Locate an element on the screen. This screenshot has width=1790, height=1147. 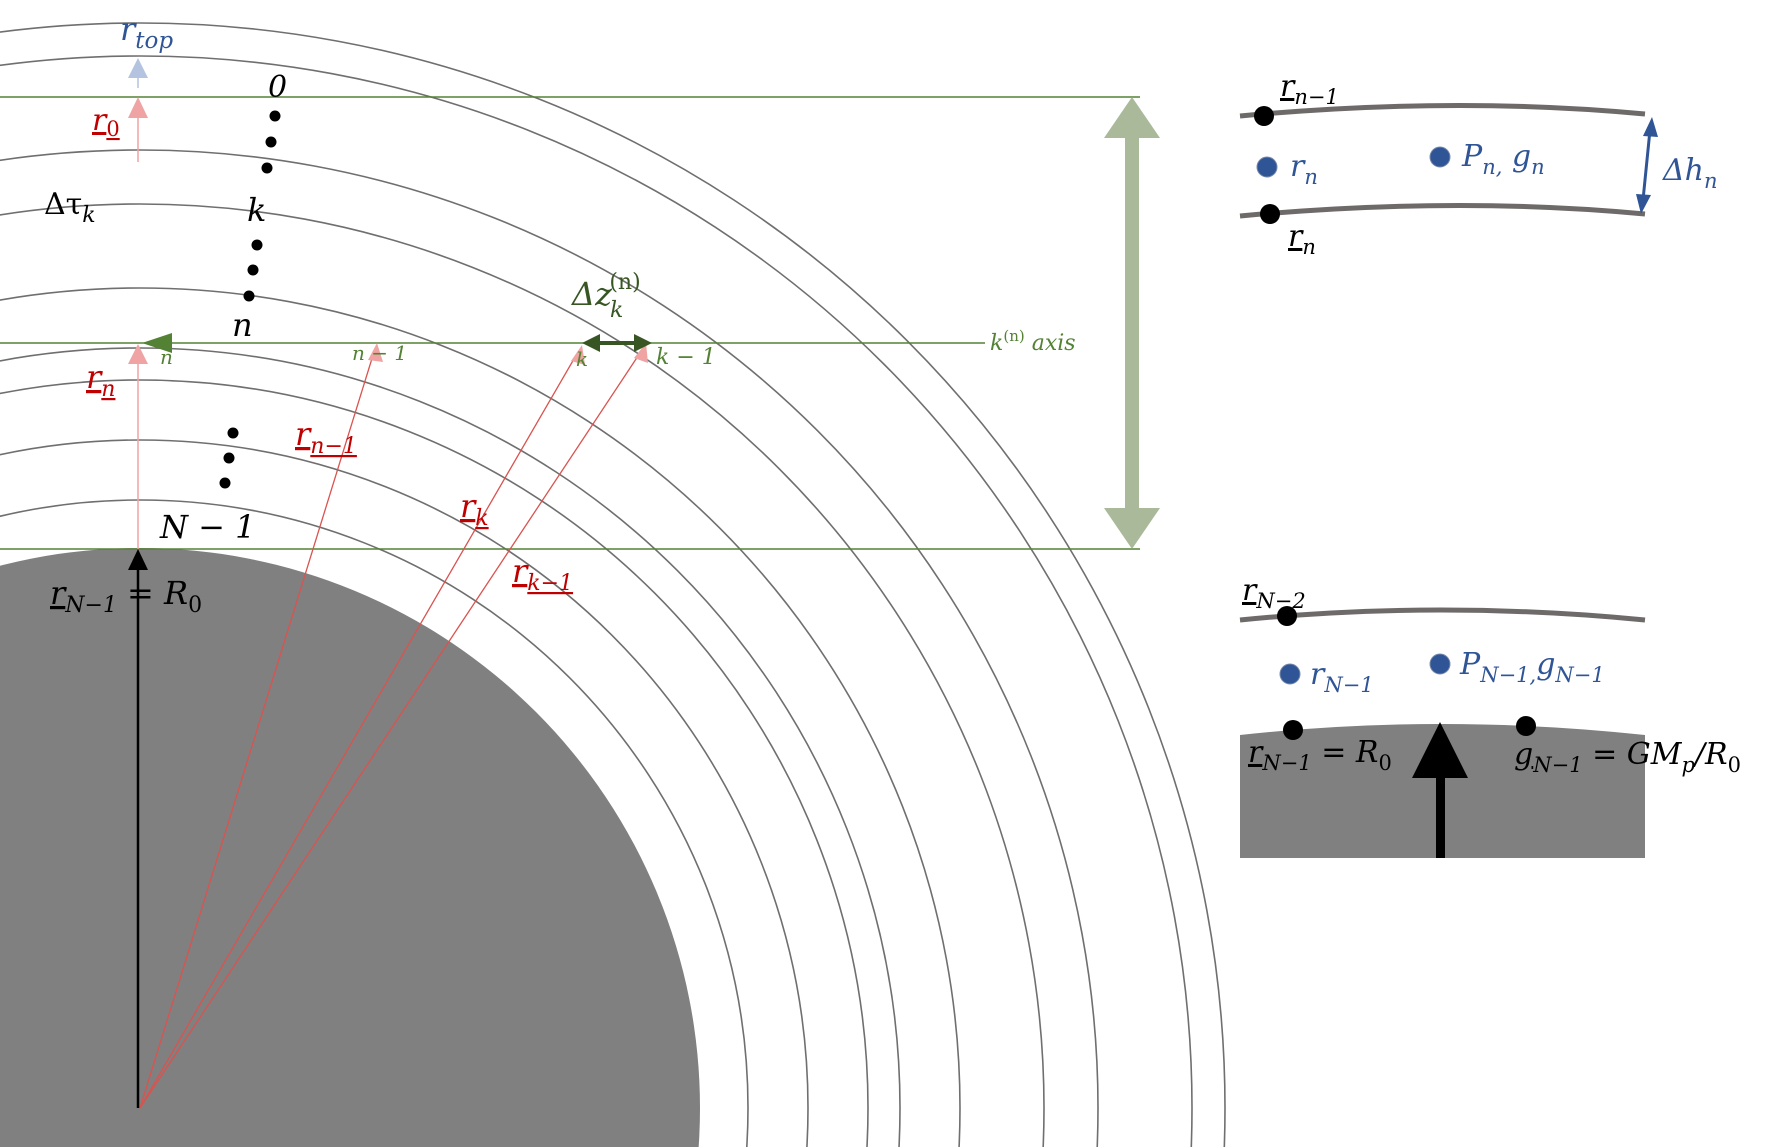
delta-h-arrow is located at coordinates (1646, 165).